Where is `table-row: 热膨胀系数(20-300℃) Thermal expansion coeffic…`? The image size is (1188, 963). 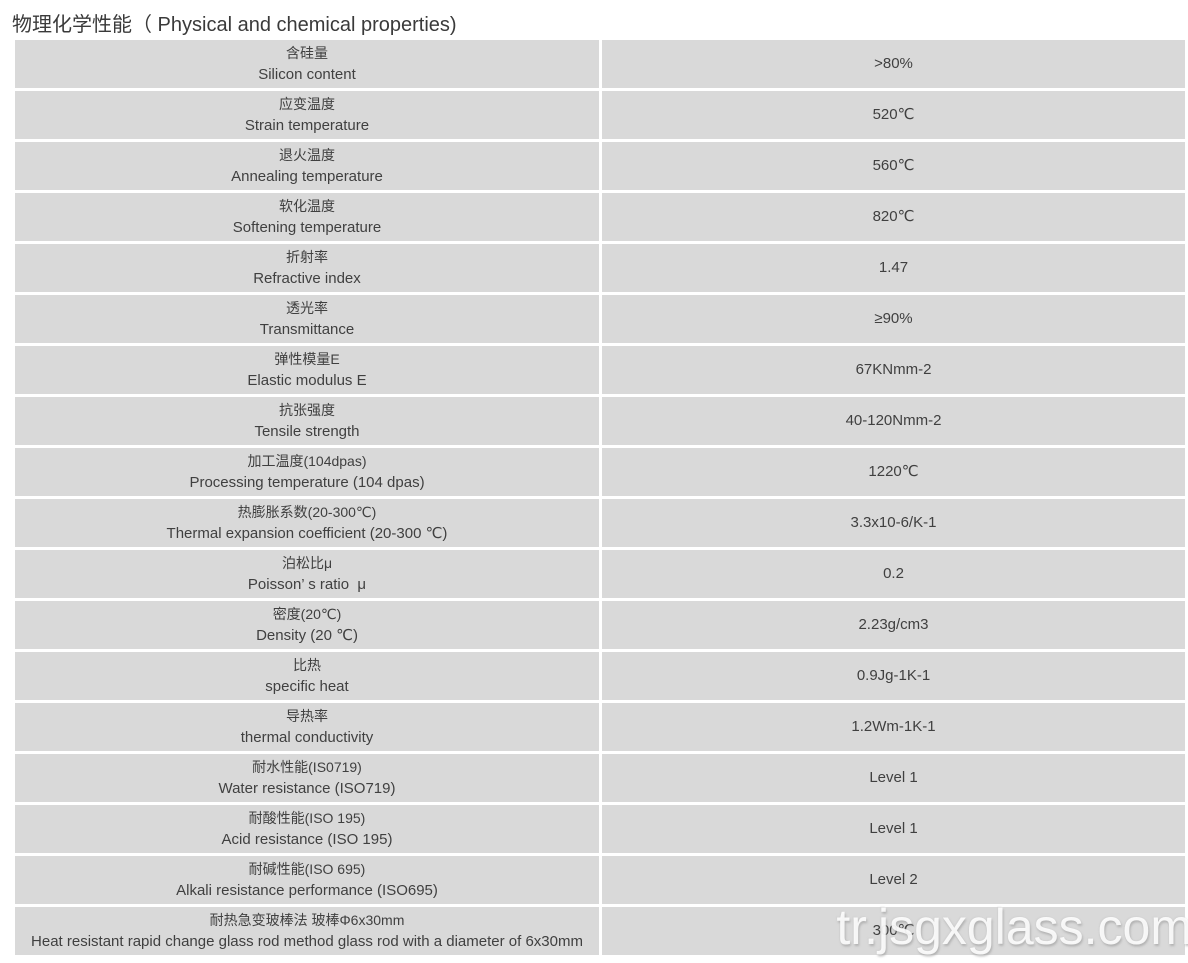 table-row: 热膨胀系数(20-300℃) Thermal expansion coeffic… is located at coordinates (600, 523).